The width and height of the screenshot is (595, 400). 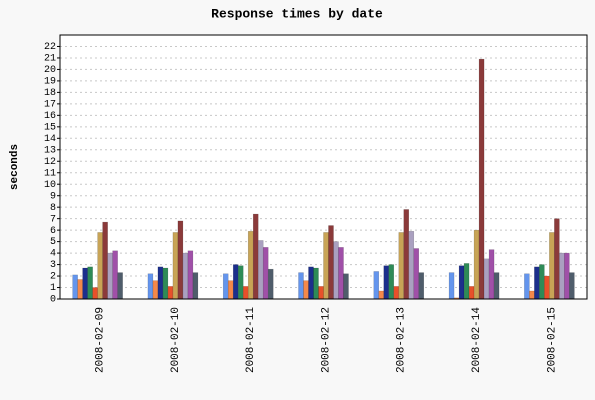 I want to click on y-tick-label: 14, so click(x=50, y=139).